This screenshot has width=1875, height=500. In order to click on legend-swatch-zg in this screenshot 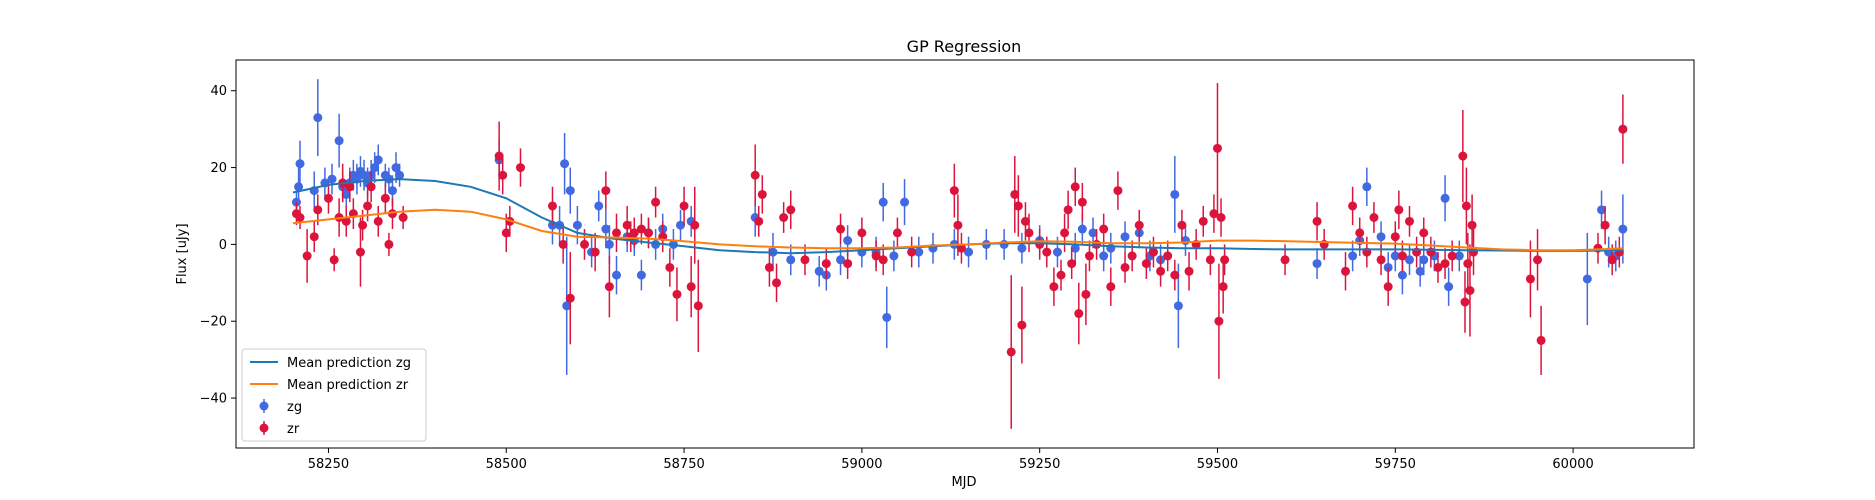, I will do `click(264, 406)`.